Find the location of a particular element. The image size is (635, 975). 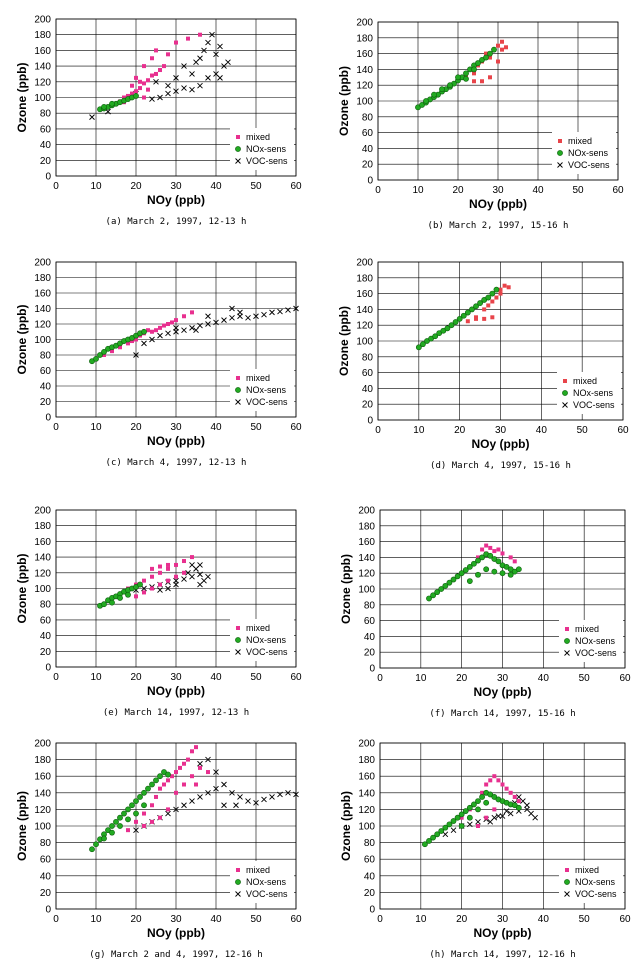

y-tick-label: 0 is located at coordinates (372, 910).